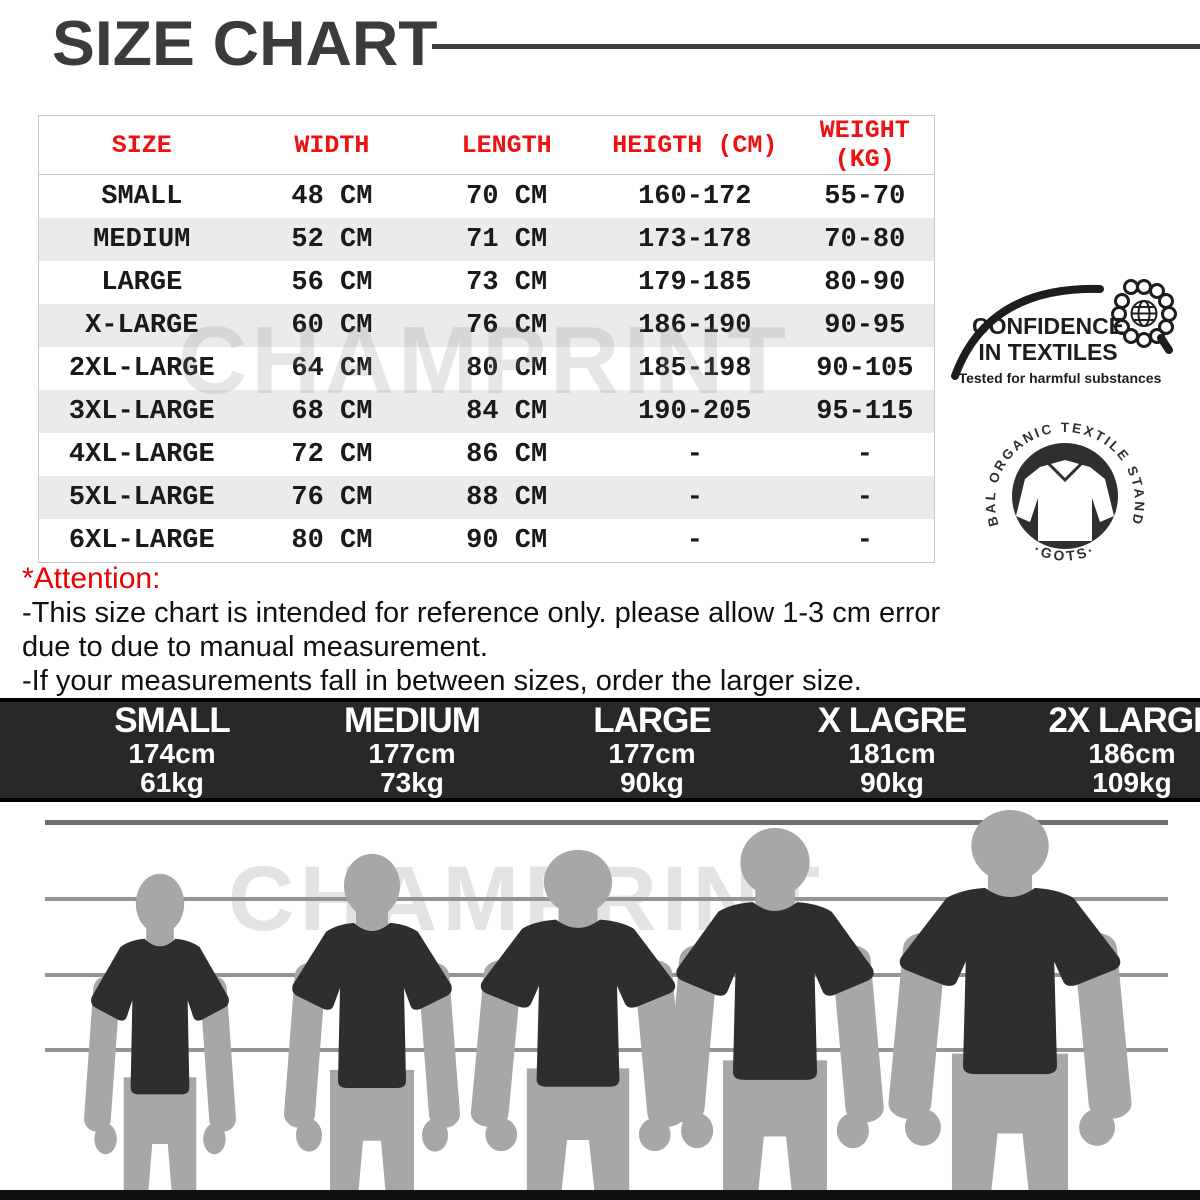  Describe the element at coordinates (816, 46) in the screenshot. I see `title-rule` at that location.